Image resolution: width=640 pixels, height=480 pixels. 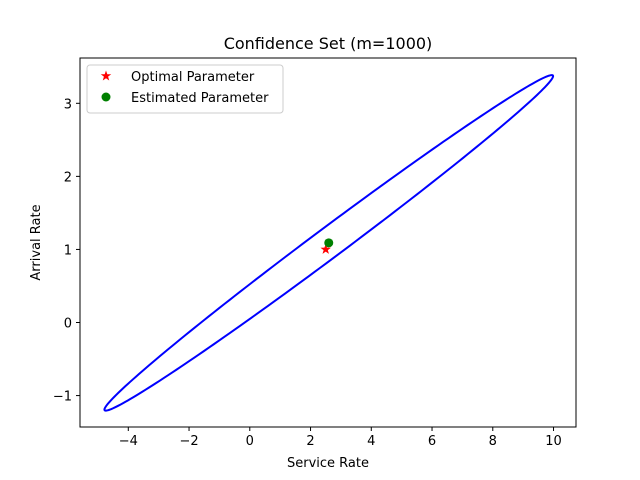 What do you see at coordinates (250, 441) in the screenshot?
I see `x-tick-label: 0` at bounding box center [250, 441].